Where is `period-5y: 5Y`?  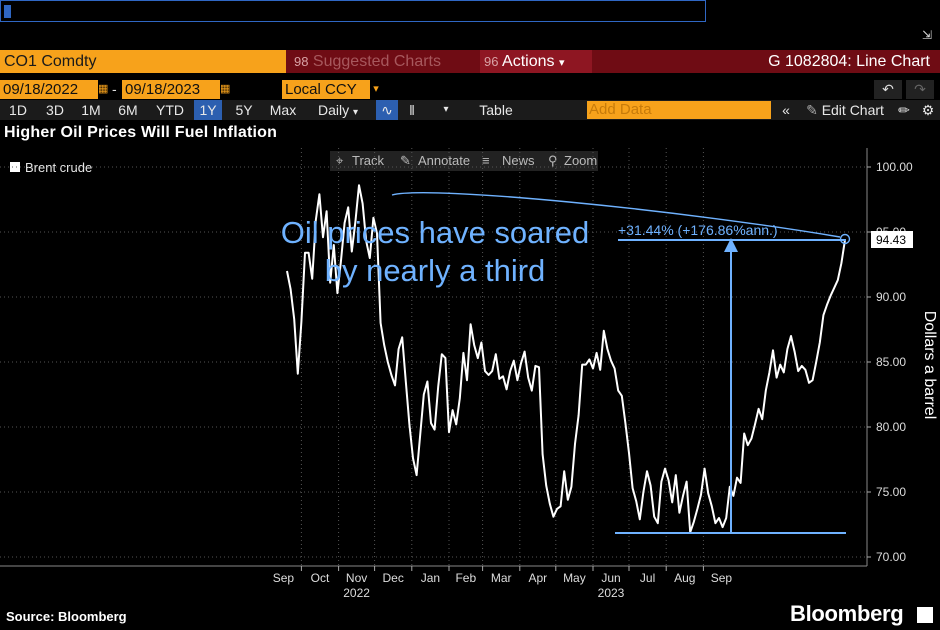 period-5y: 5Y is located at coordinates (244, 110).